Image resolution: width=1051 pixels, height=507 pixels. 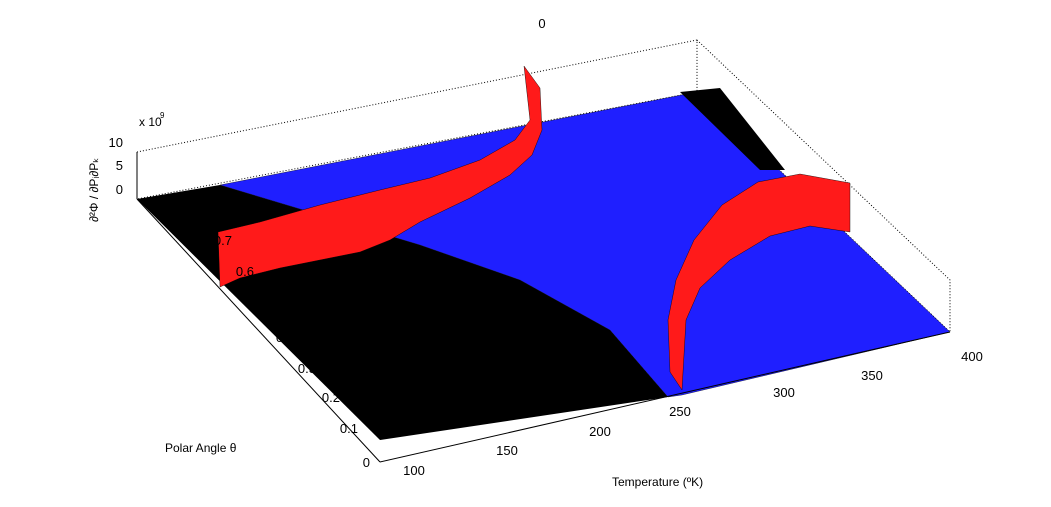 What do you see at coordinates (245, 271) in the screenshot?
I see `y-tick-0.6: 0.6` at bounding box center [245, 271].